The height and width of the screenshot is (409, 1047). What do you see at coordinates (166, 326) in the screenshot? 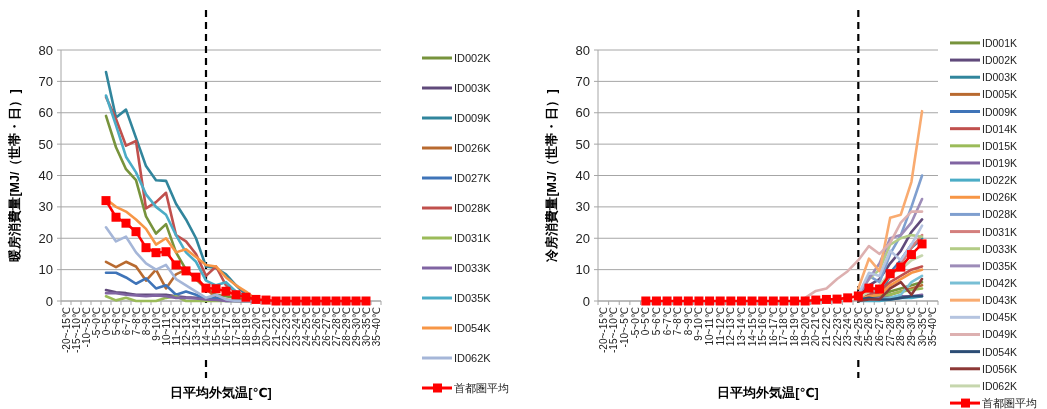
I see `x-tick-label: 10~11℃` at bounding box center [166, 326].